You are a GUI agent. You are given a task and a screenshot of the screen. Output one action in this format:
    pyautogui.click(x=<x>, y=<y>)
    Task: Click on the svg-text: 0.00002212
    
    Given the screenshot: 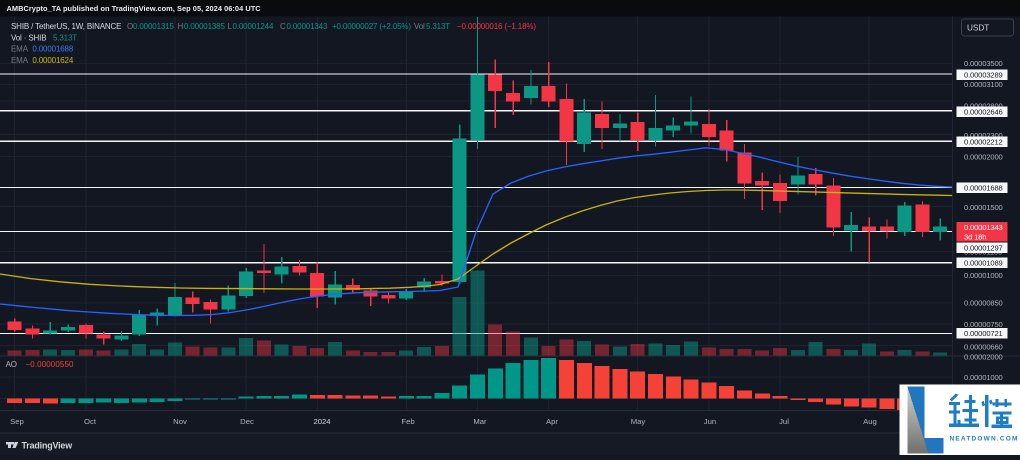 What is the action you would take?
    pyautogui.click(x=983, y=142)
    